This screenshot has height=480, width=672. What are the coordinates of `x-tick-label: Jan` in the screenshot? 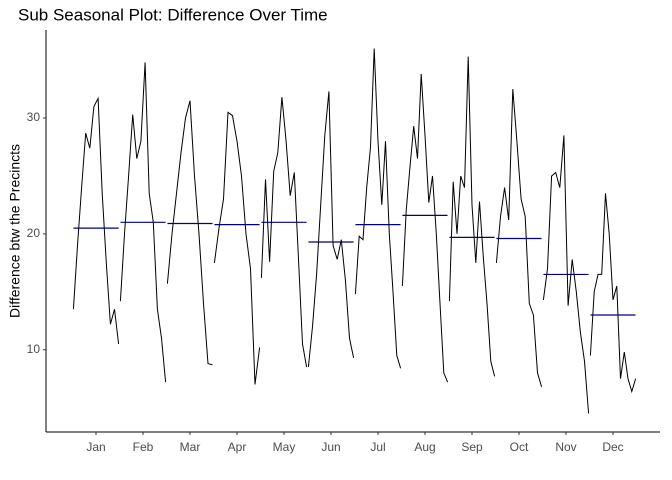 It's located at (95, 447).